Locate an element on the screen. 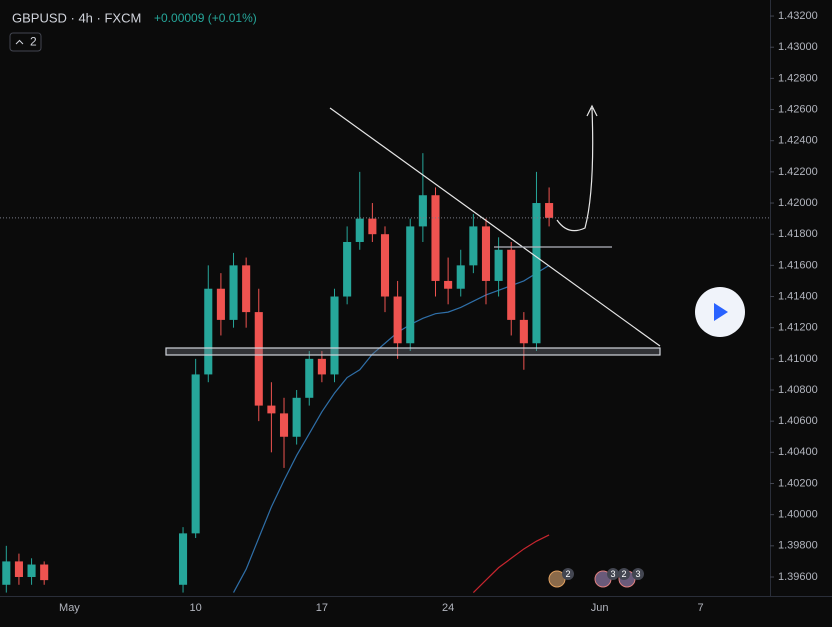 Image resolution: width=832 pixels, height=627 pixels. y-tick-label: 1.41400 is located at coordinates (798, 296).